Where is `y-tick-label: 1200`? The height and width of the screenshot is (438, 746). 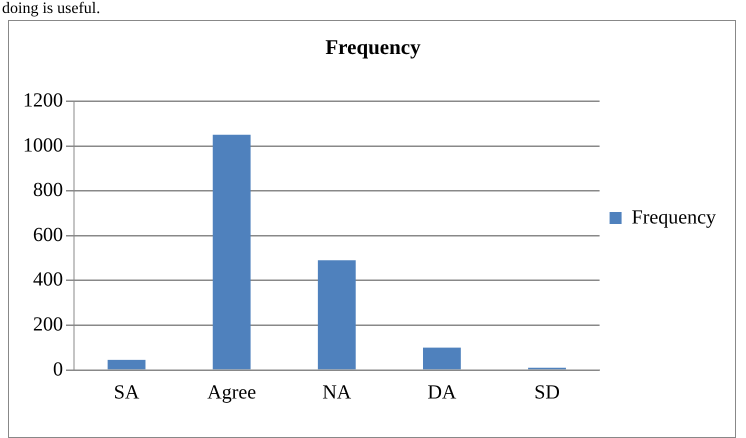
y-tick-label: 1200 is located at coordinates (43, 100).